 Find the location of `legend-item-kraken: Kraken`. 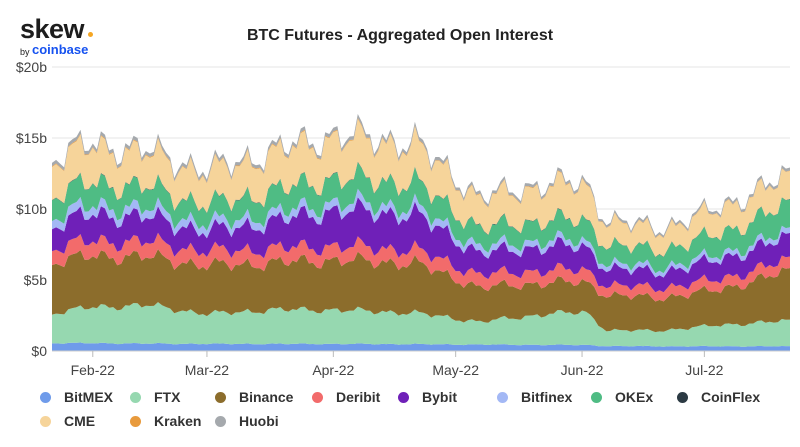

legend-item-kraken: Kraken is located at coordinates (165, 421).